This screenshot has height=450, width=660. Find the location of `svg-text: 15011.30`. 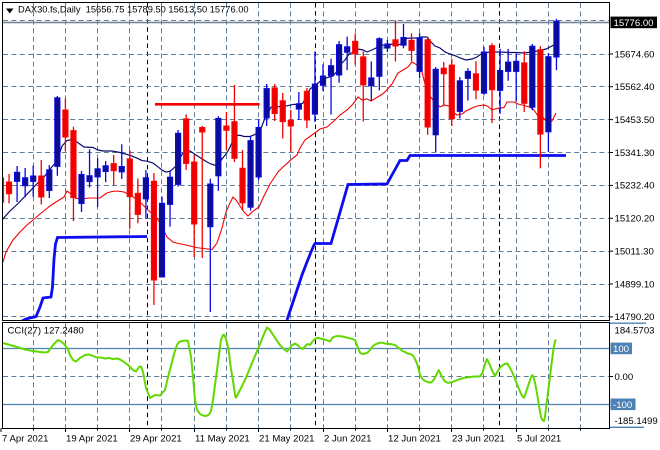

svg-text: 15011.30 is located at coordinates (634, 252).